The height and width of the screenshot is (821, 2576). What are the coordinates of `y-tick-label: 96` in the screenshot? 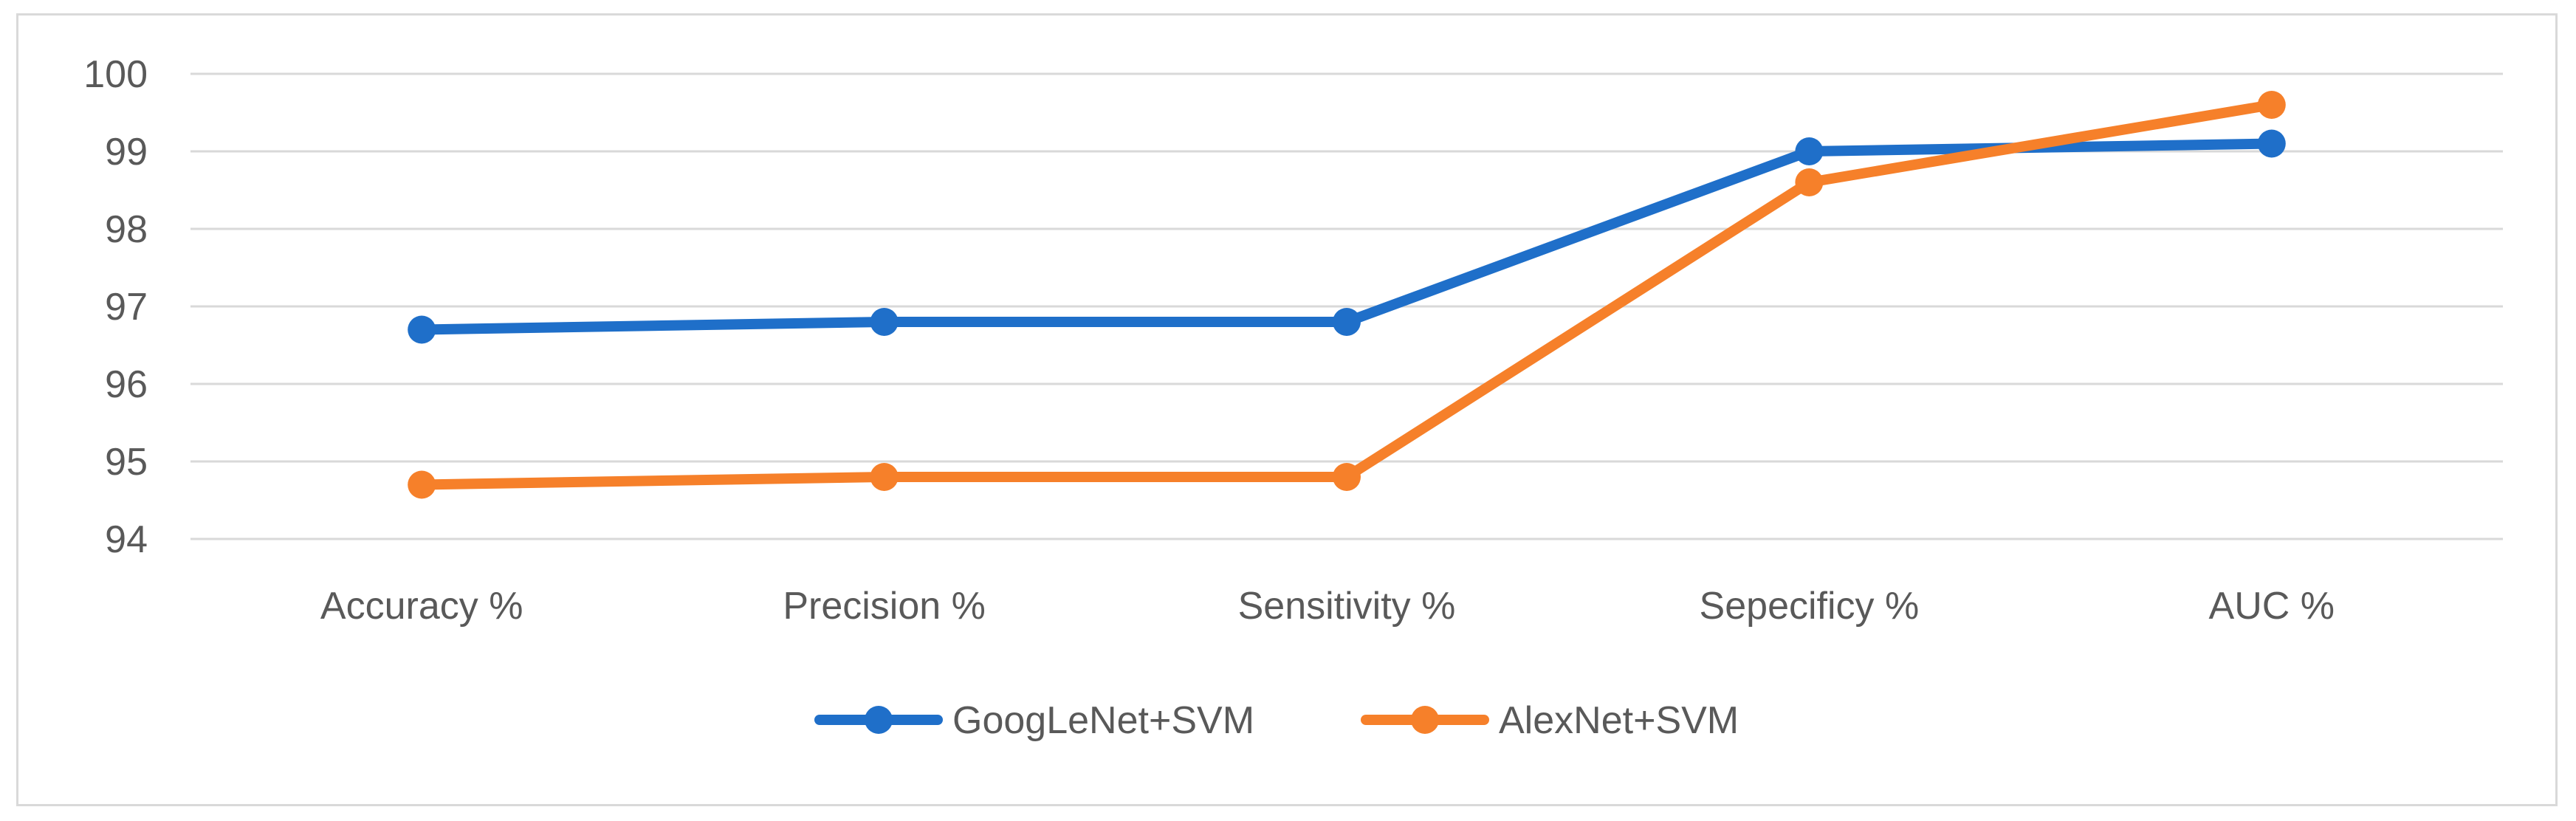 It's located at (126, 384).